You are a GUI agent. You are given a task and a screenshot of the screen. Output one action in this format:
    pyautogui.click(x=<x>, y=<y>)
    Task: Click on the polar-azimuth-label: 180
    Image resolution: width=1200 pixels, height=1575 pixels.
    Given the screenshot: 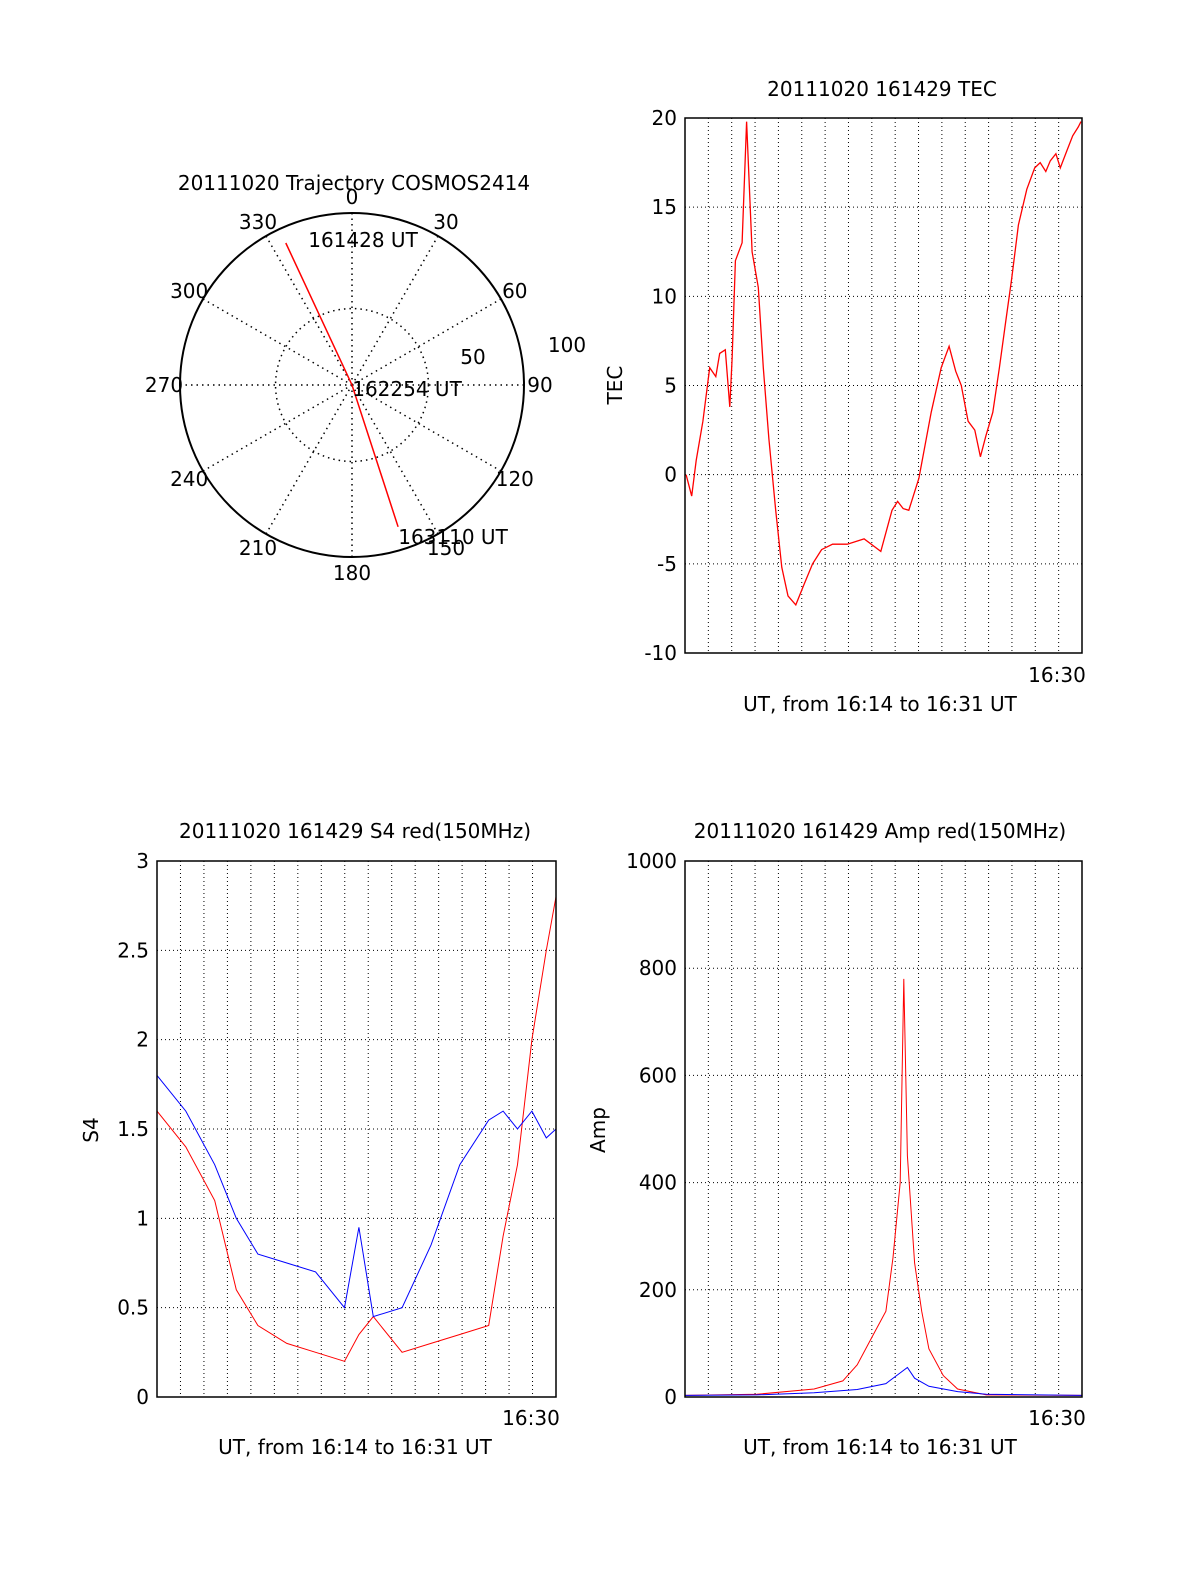 What is the action you would take?
    pyautogui.click(x=352, y=573)
    